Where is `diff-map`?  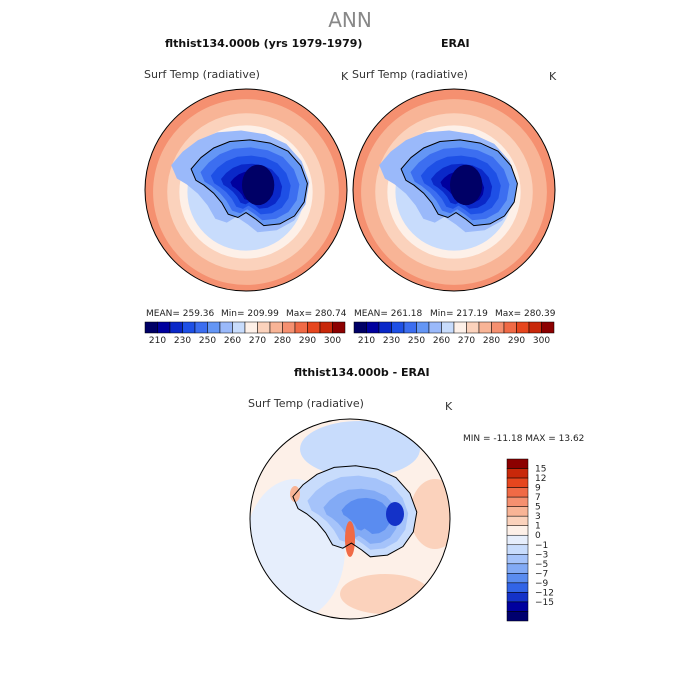
diff-map is located at coordinates (350, 519).